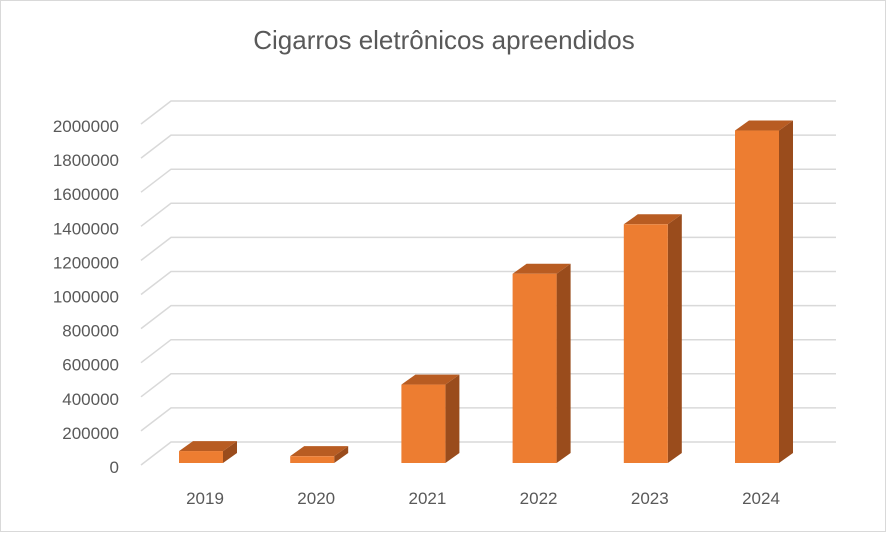 This screenshot has width=886, height=533. Describe the element at coordinates (114, 467) in the screenshot. I see `y-tick-label: 0` at that location.